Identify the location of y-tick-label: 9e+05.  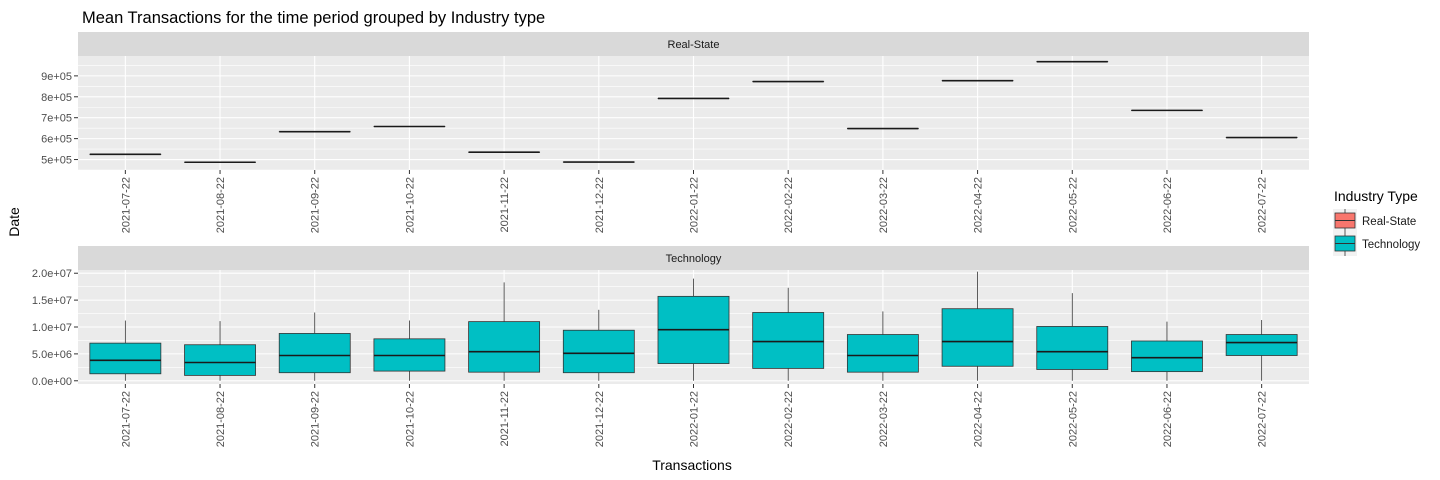
(56, 77).